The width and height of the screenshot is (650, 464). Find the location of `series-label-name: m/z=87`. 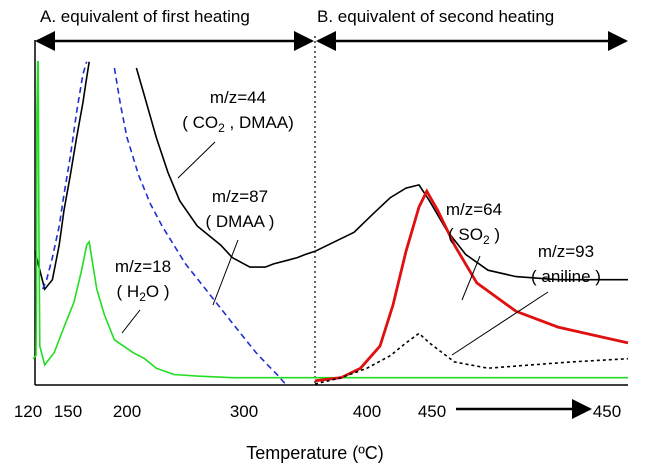

series-label-name: m/z=87 is located at coordinates (240, 196).